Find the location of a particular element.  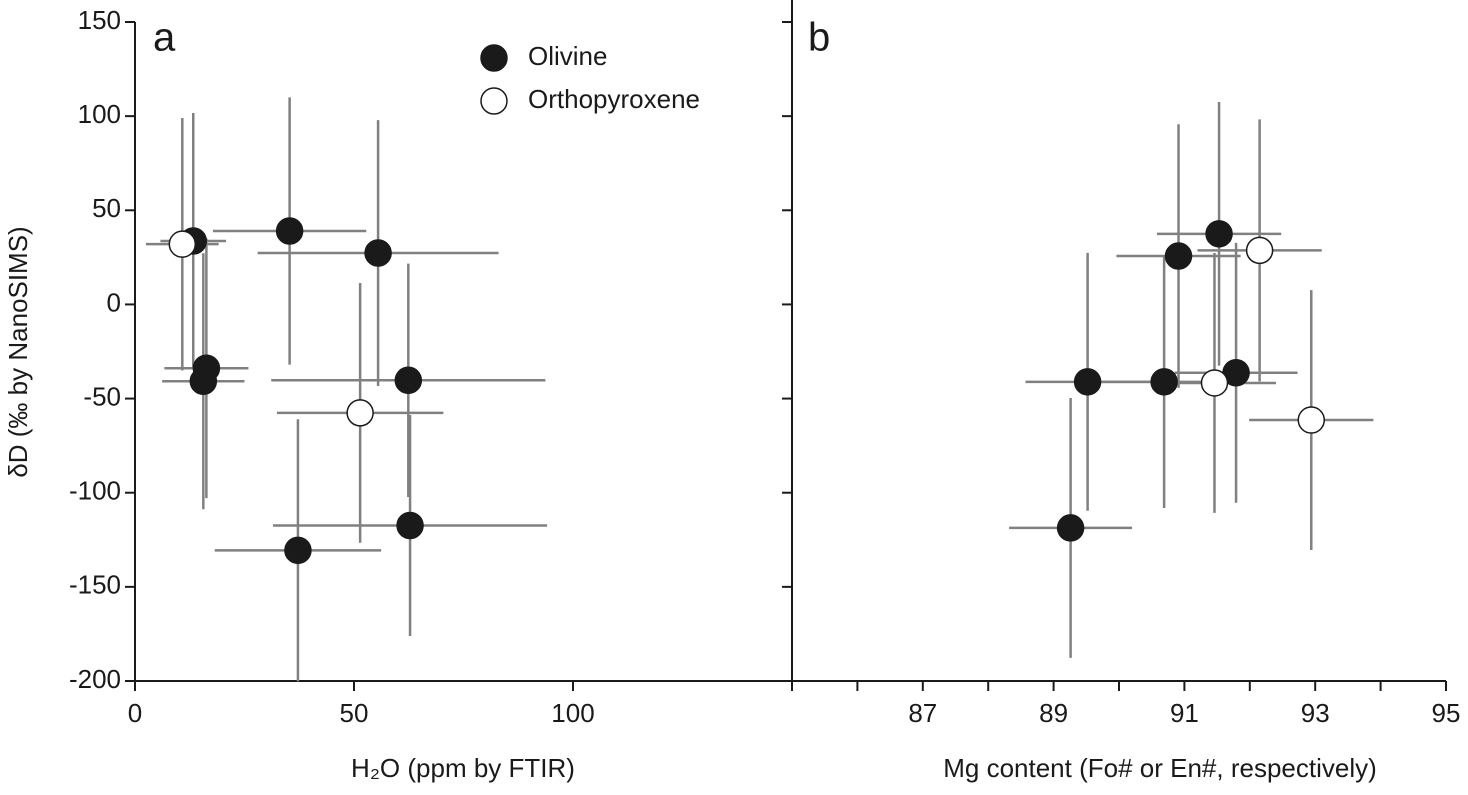

y-axis-label: δD (‰ by NanoSIMS) is located at coordinates (18, 351).